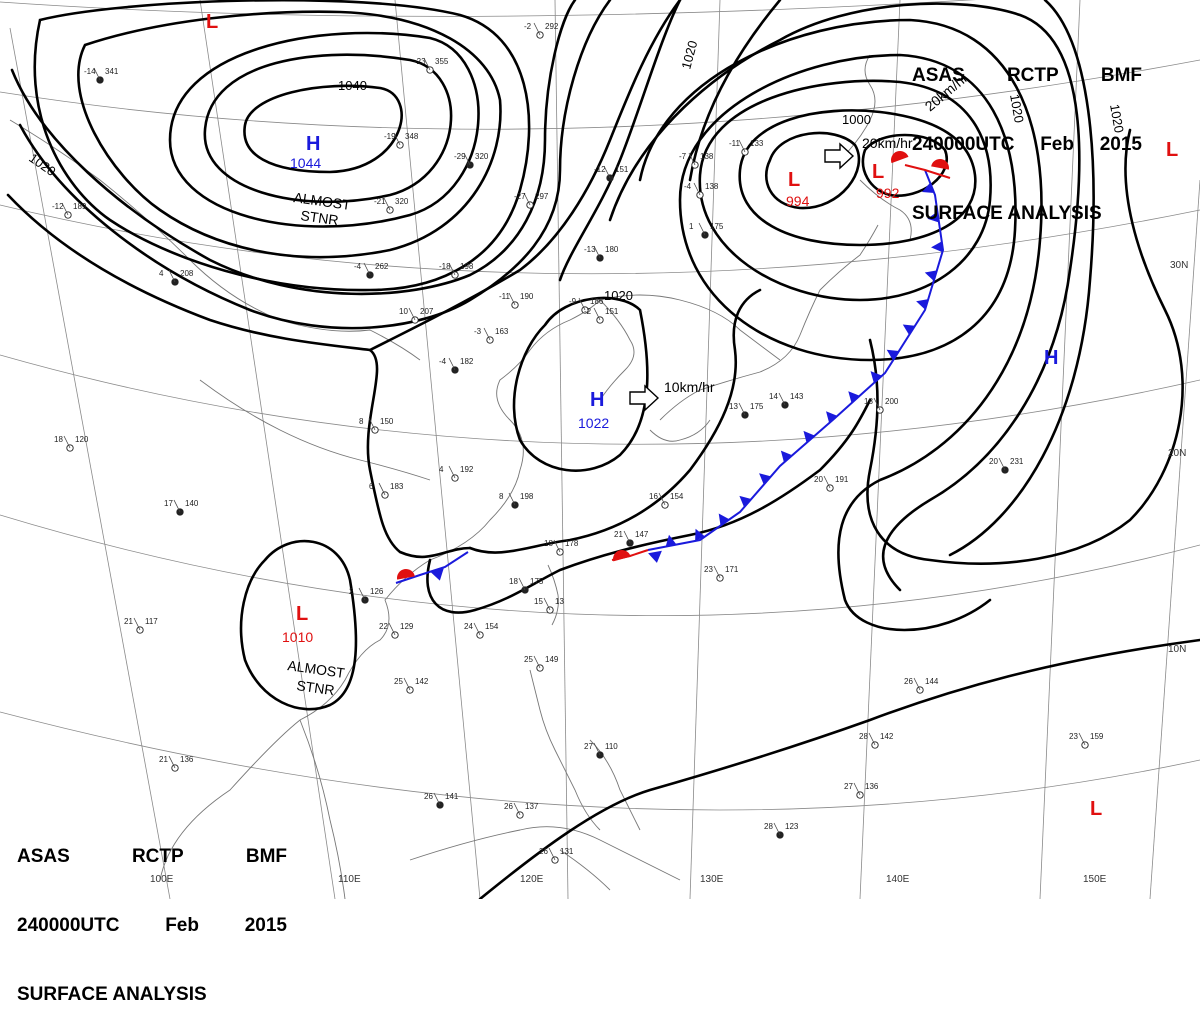 This screenshot has width=1200, height=1029. Describe the element at coordinates (411, 685) in the screenshot. I see `station-plot: 25 142` at that location.